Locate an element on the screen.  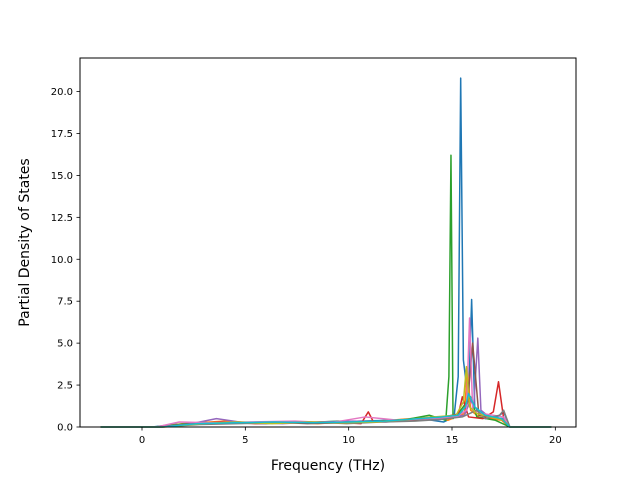
x-axis-ticks: 0 5 10 15 20 is located at coordinates (350, 436).